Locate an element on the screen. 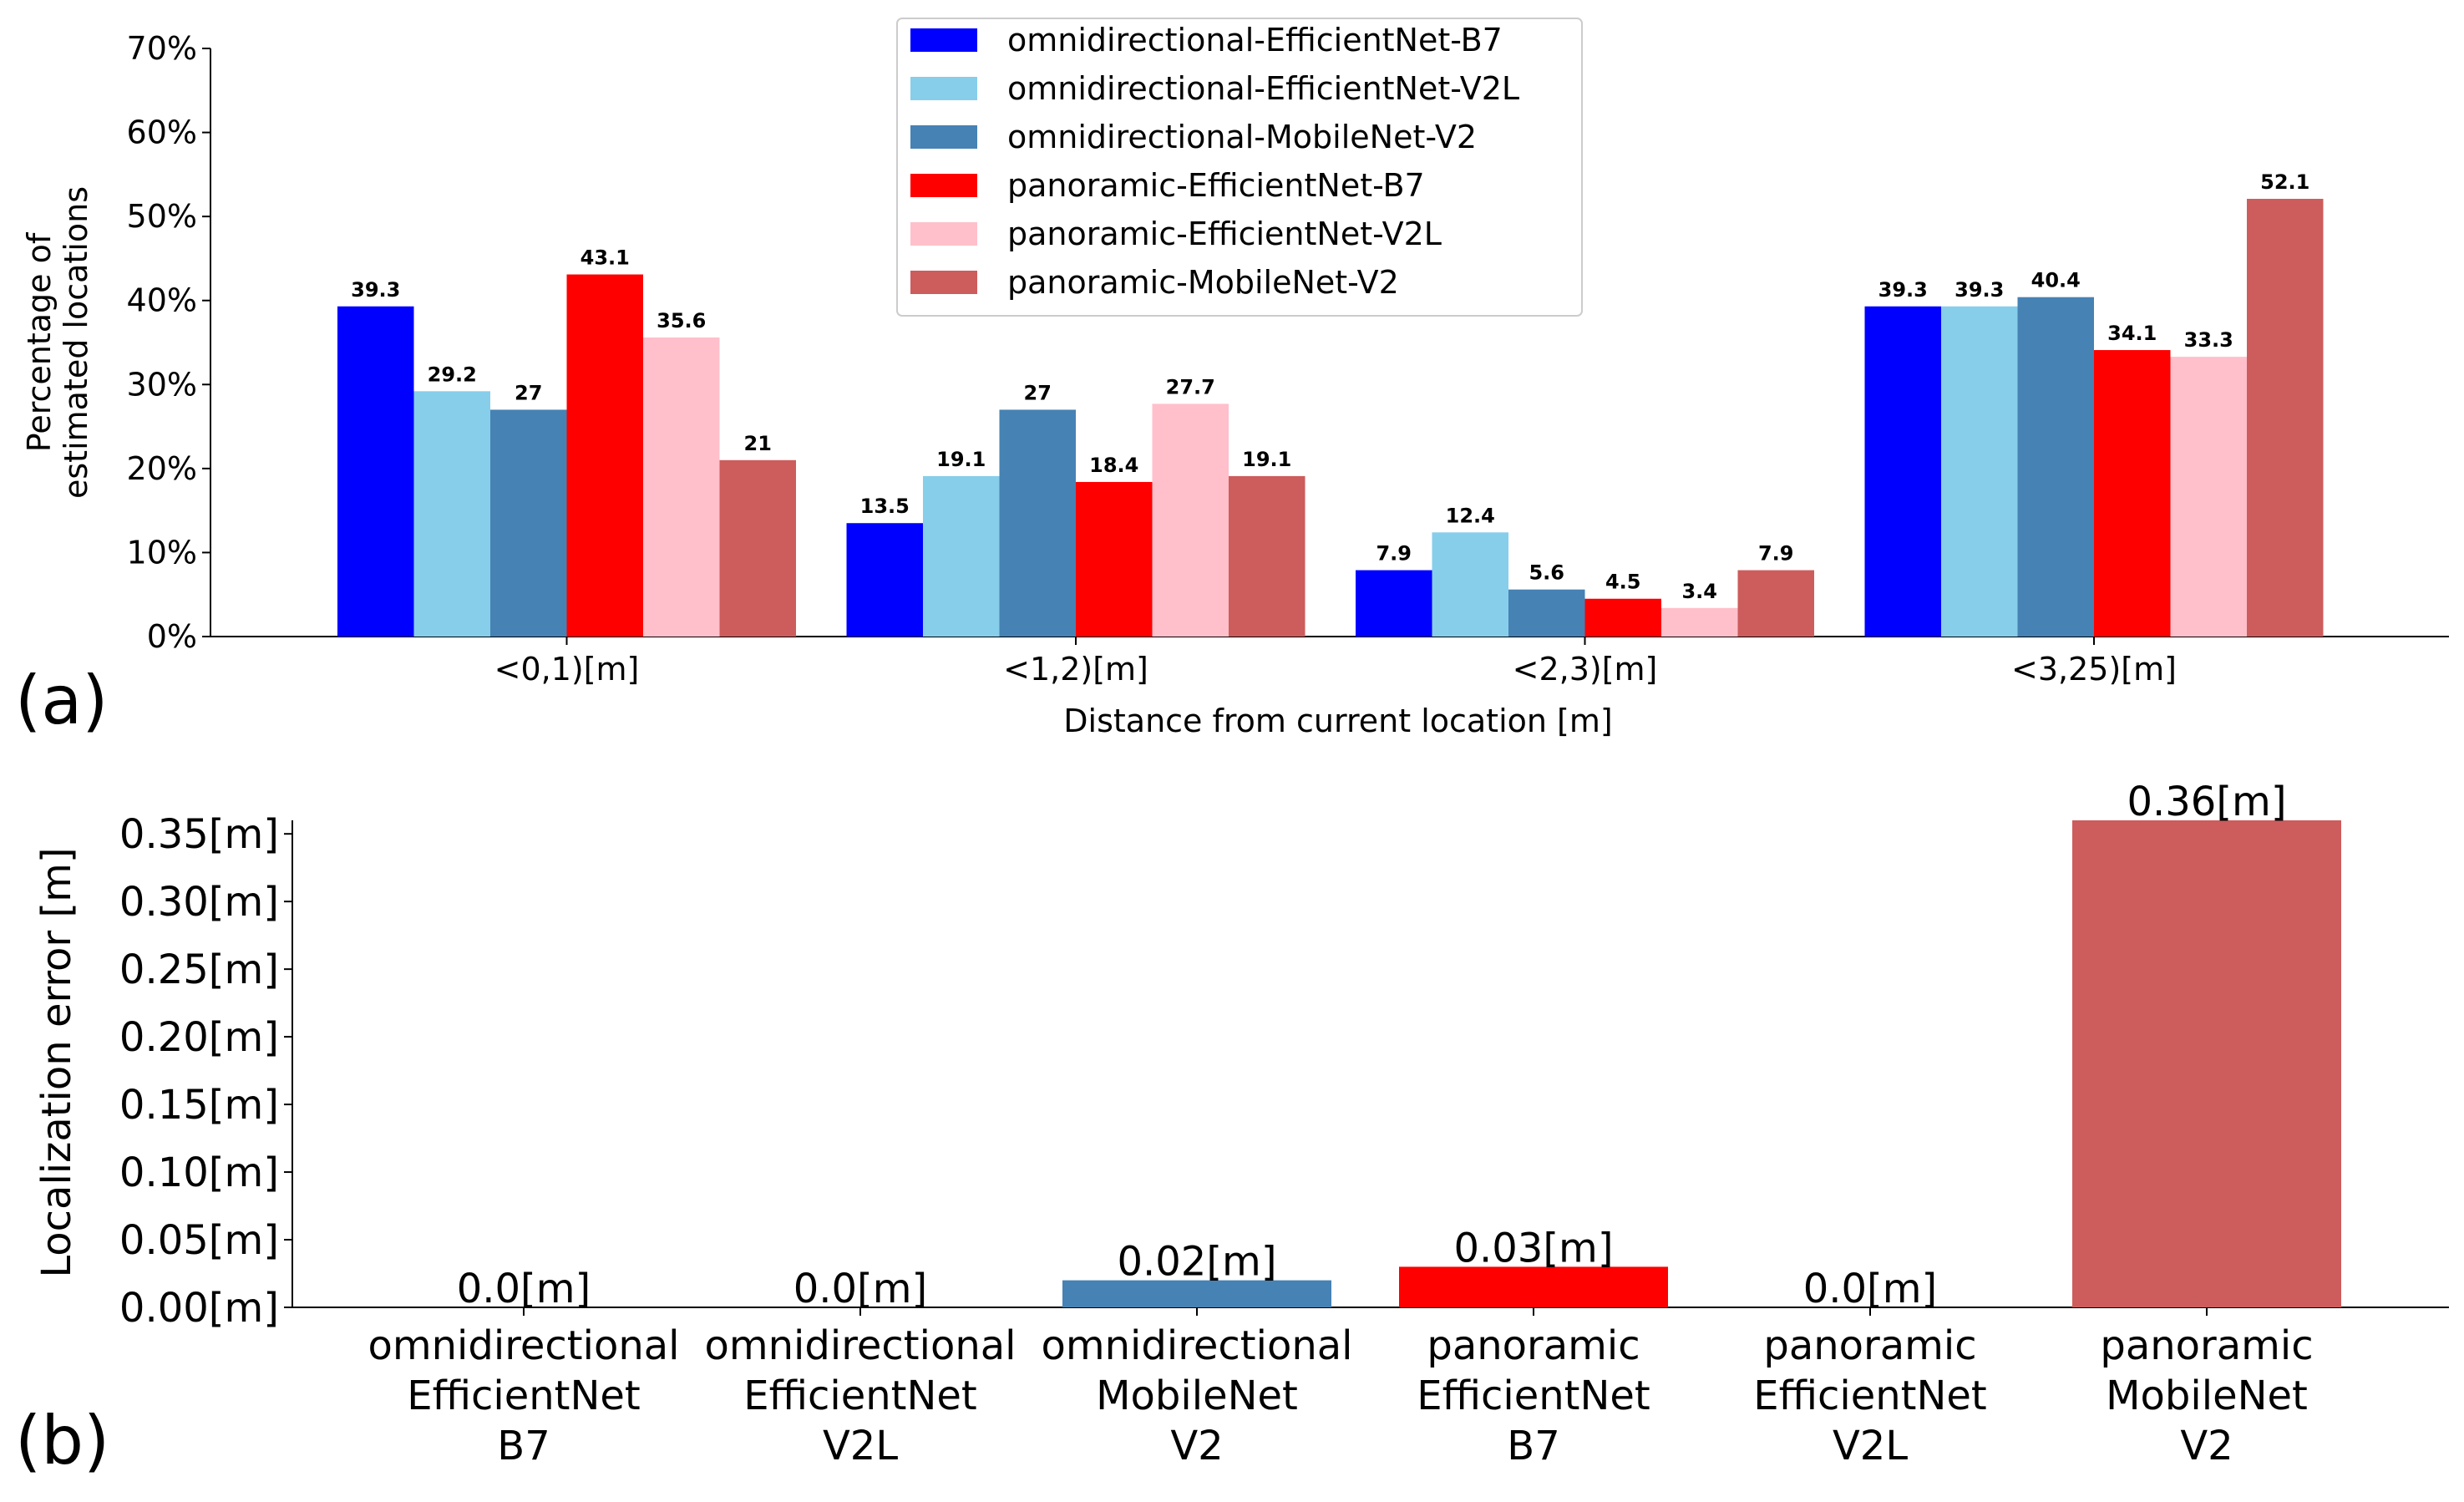 The image size is (2464, 1502). panel-a-bar-value-label: 19.1 is located at coordinates (961, 460).